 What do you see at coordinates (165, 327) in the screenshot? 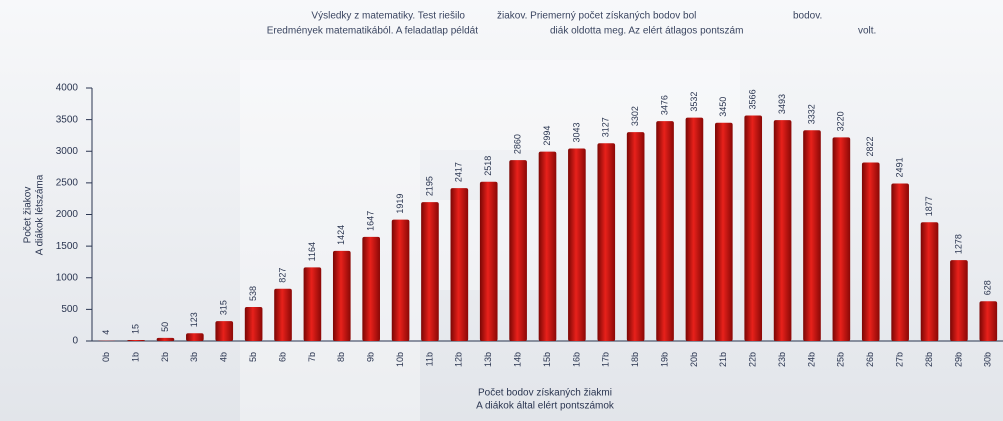
I see `value-label: 50` at bounding box center [165, 327].